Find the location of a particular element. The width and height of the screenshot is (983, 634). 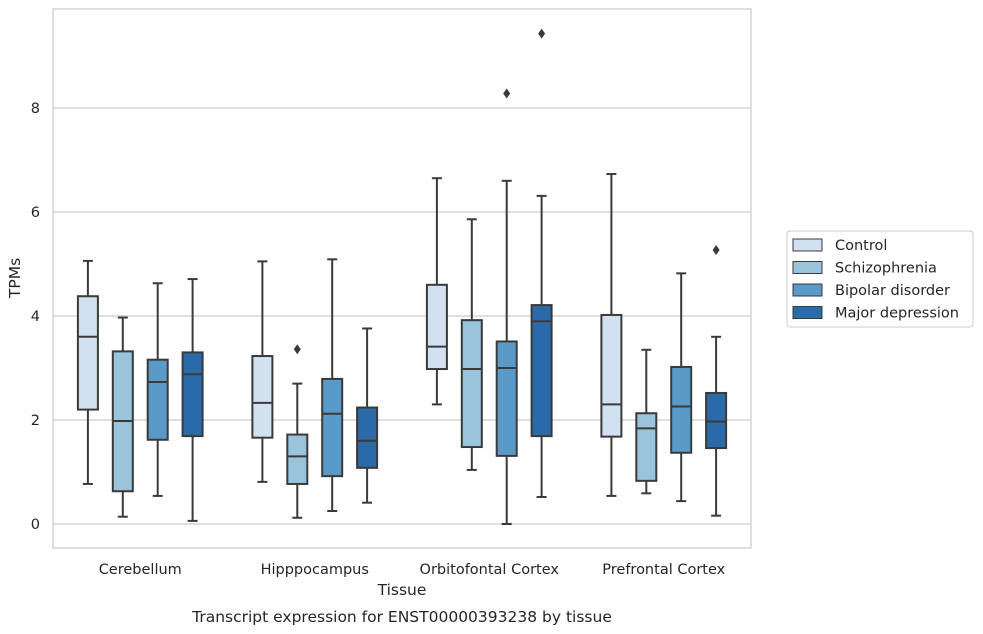

y-tick-label: 8 is located at coordinates (35, 109).